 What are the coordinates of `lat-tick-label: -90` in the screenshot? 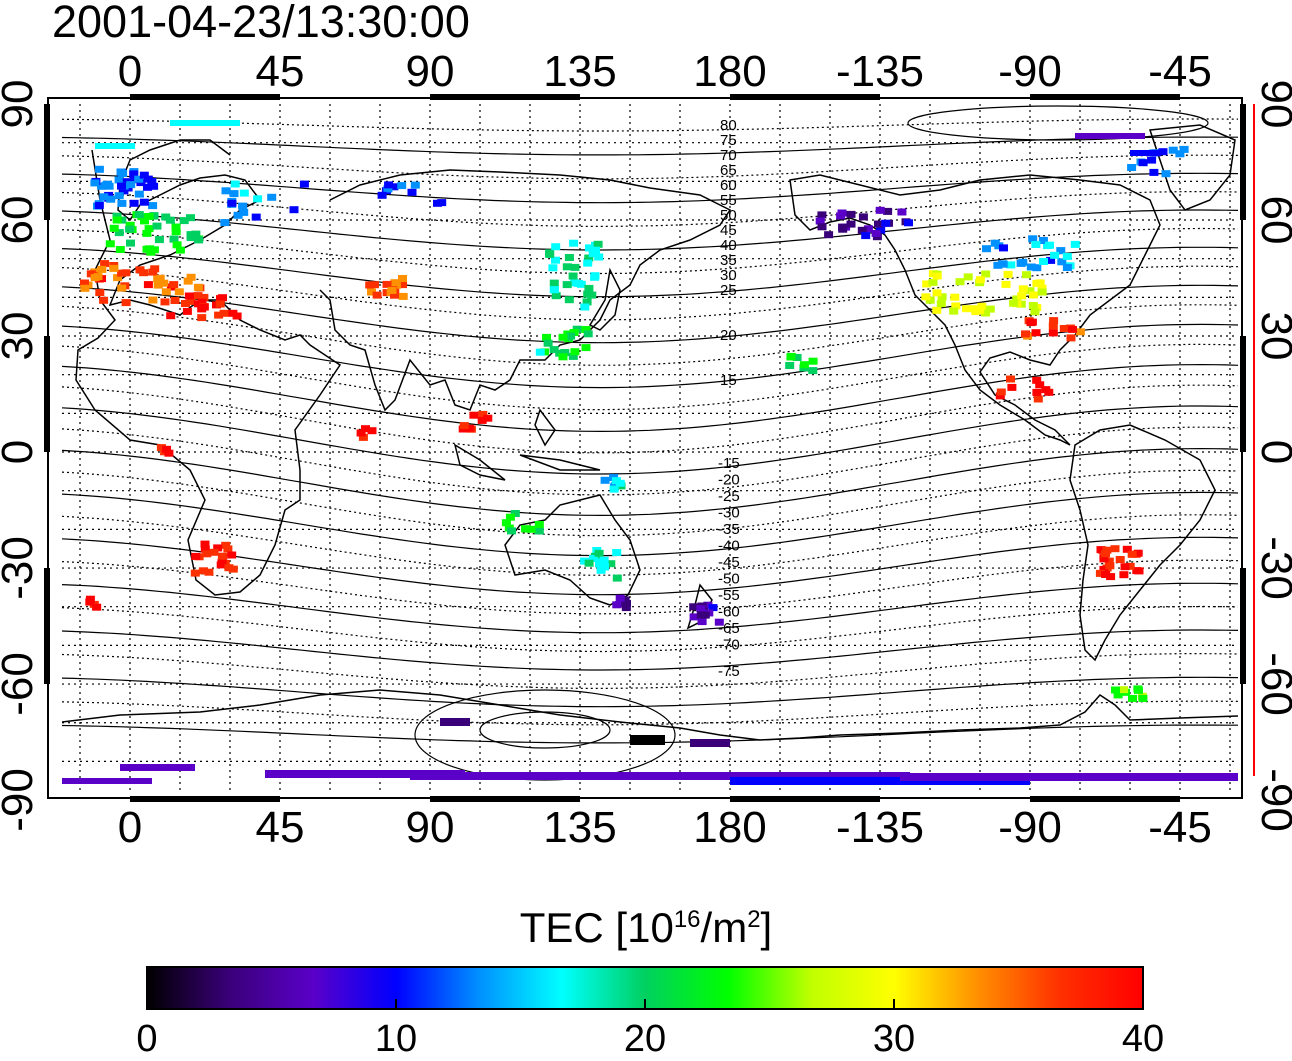 It's located at (1272, 800).